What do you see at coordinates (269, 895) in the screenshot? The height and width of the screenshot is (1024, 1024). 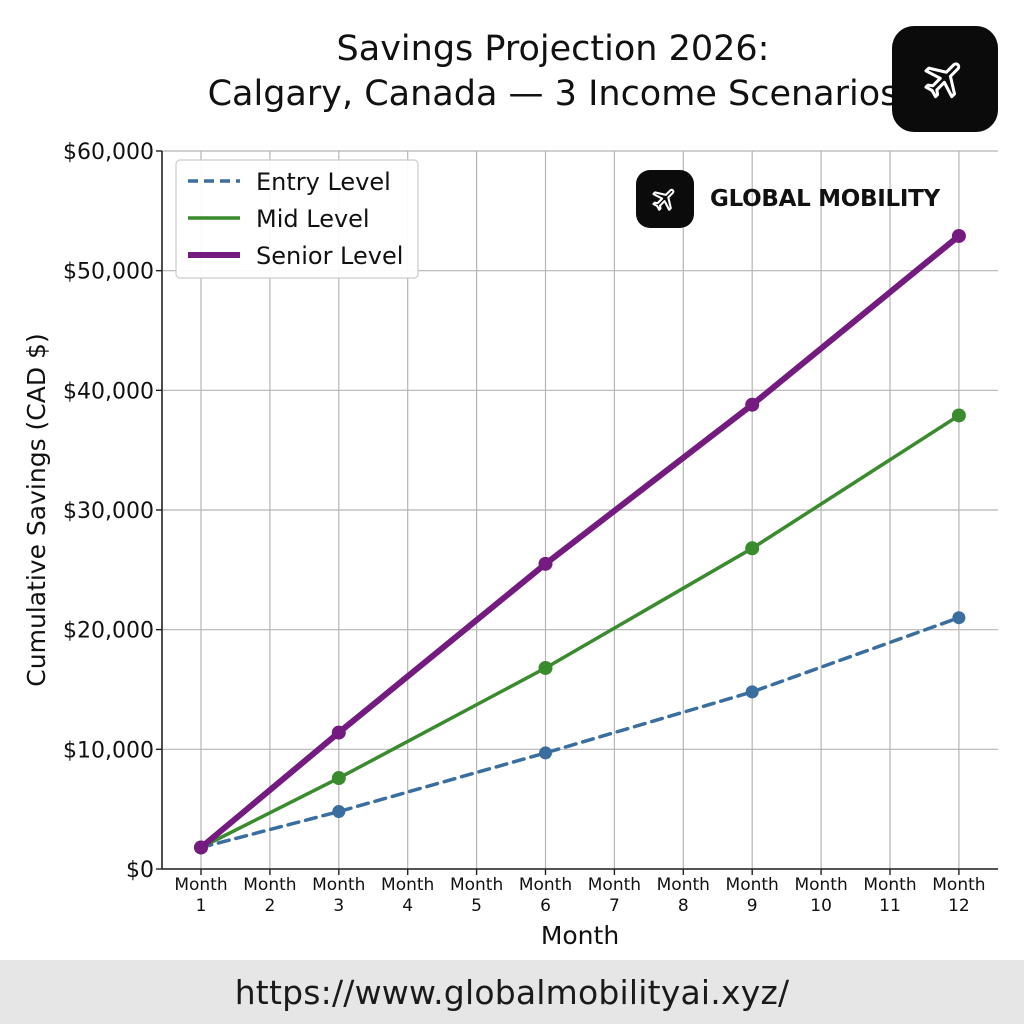 I see `x-tick-label: Month 2` at bounding box center [269, 895].